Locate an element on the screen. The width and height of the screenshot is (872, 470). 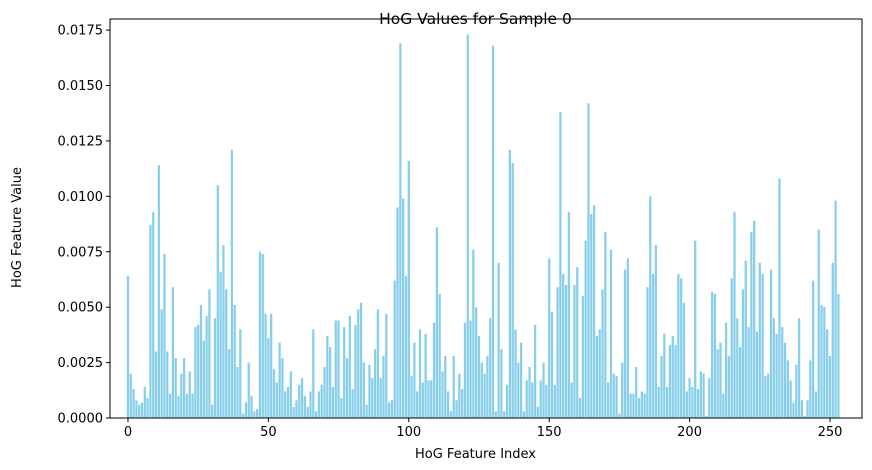
y-tick-label: 0.0025 is located at coordinates (81, 363).